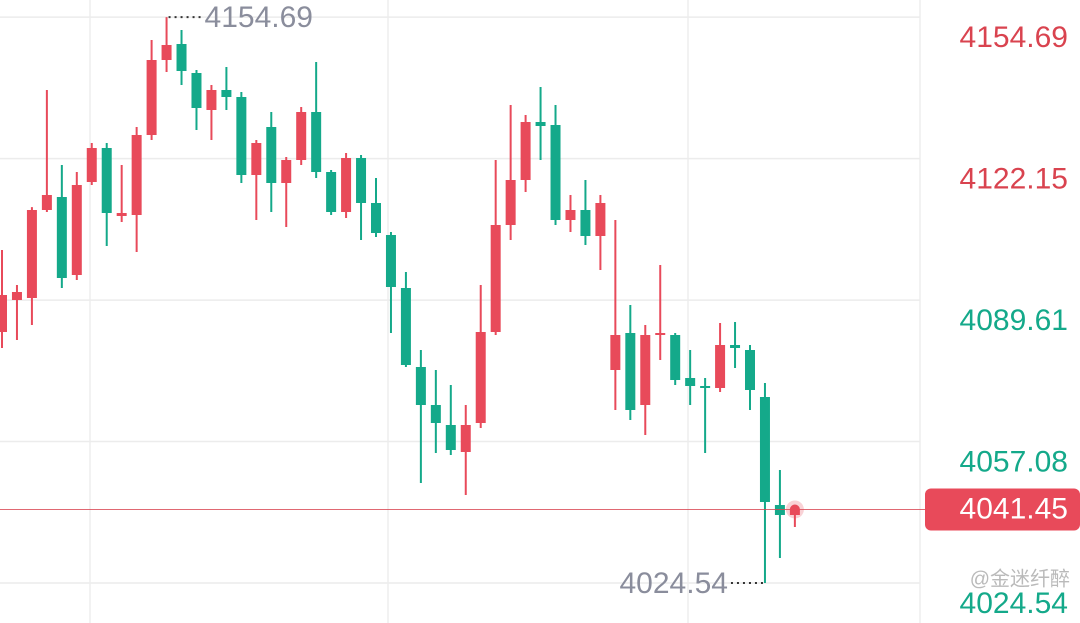 This screenshot has height=623, width=1080. Describe the element at coordinates (1020, 578) in the screenshot. I see `watermark: @金迷纤醉` at that location.